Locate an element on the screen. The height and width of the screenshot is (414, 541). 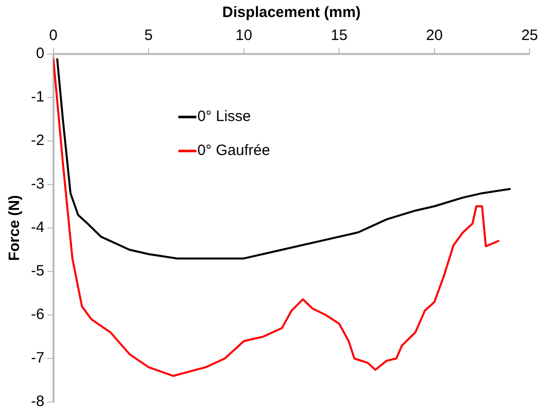
y-tick-label: -6 is located at coordinates (37, 315).